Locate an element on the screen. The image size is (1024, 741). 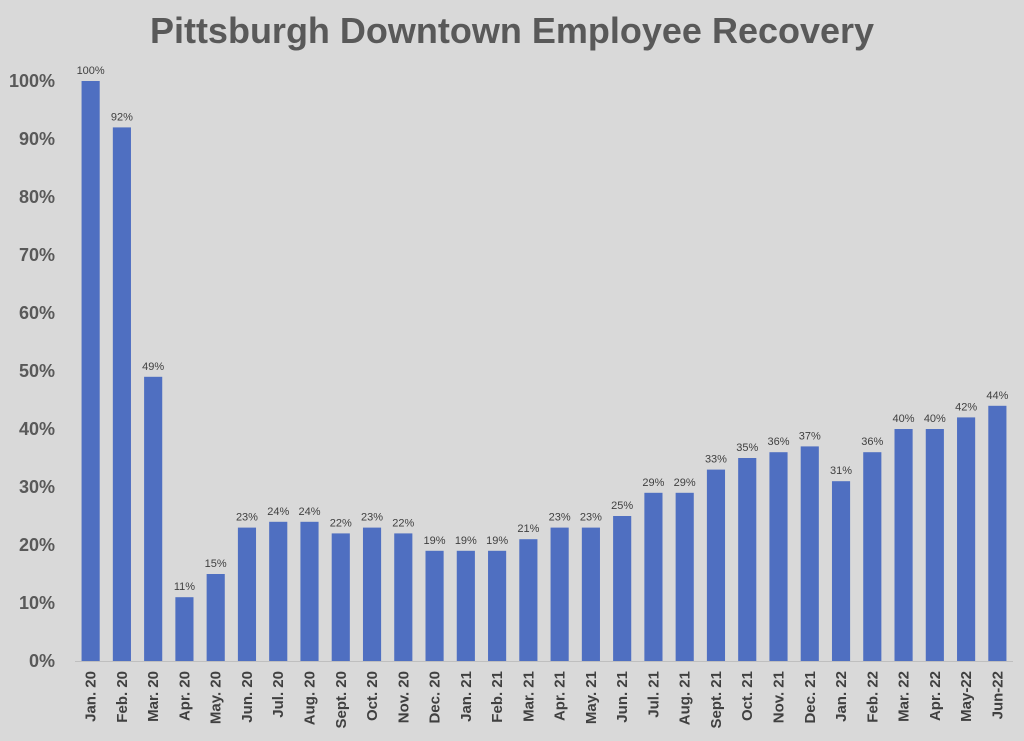
data-label: 49% is located at coordinates (153, 367).